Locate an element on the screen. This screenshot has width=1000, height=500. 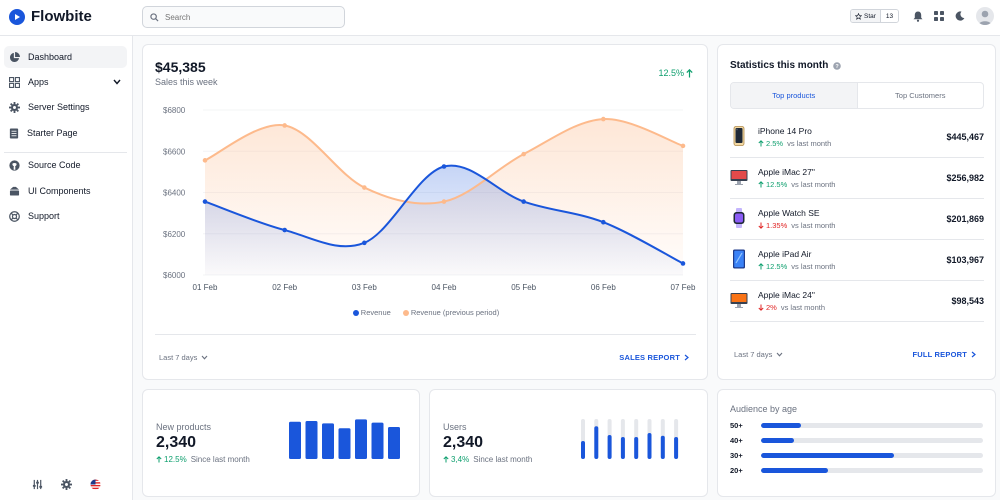
us-flag-icon is located at coordinates (95, 484).